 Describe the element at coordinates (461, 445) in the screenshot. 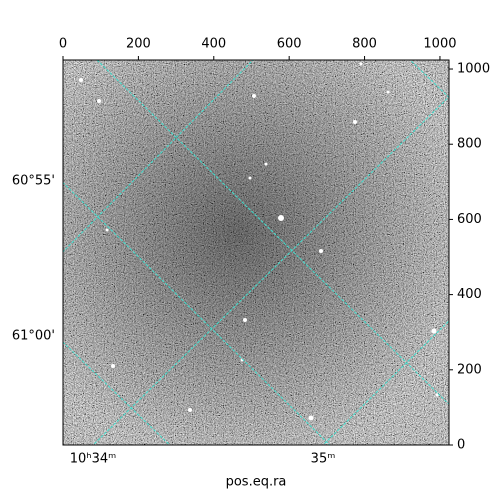

I see `y-tick-label: 0` at that location.